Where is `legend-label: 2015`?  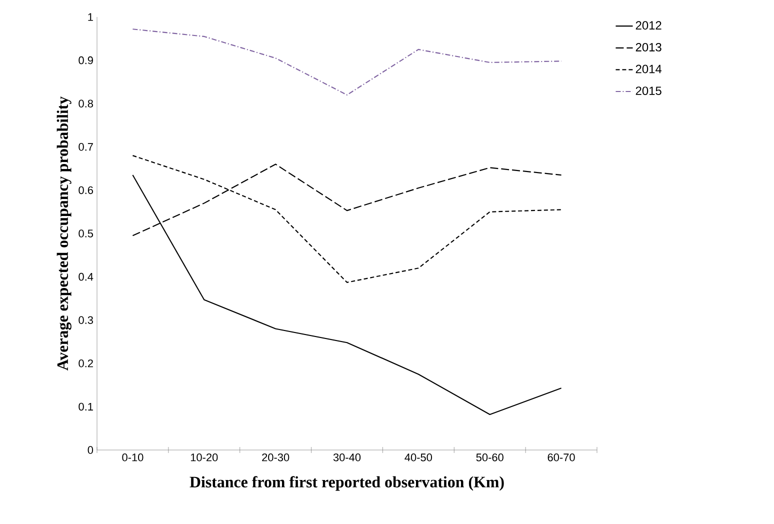
legend-label: 2015 is located at coordinates (649, 91).